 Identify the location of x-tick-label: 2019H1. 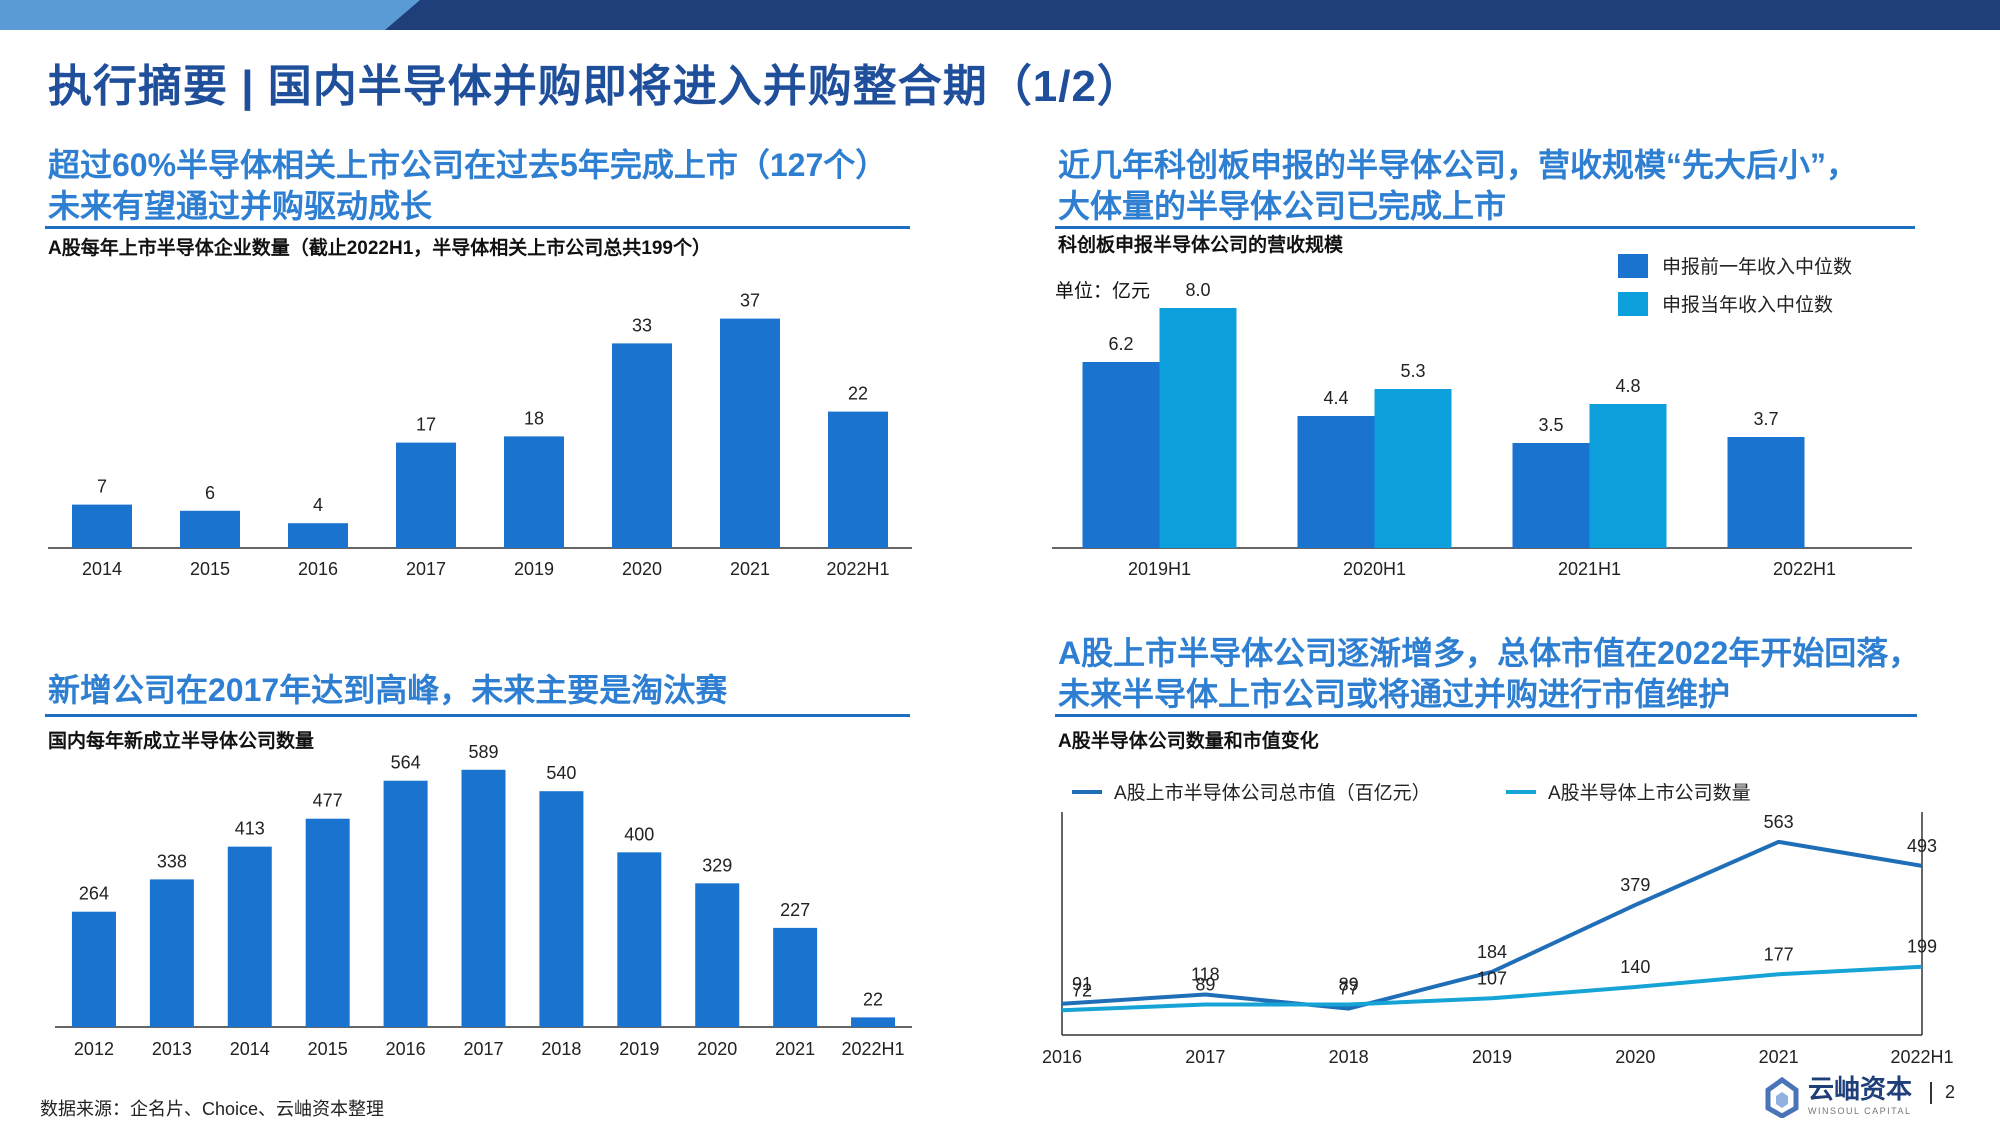
(1159, 569).